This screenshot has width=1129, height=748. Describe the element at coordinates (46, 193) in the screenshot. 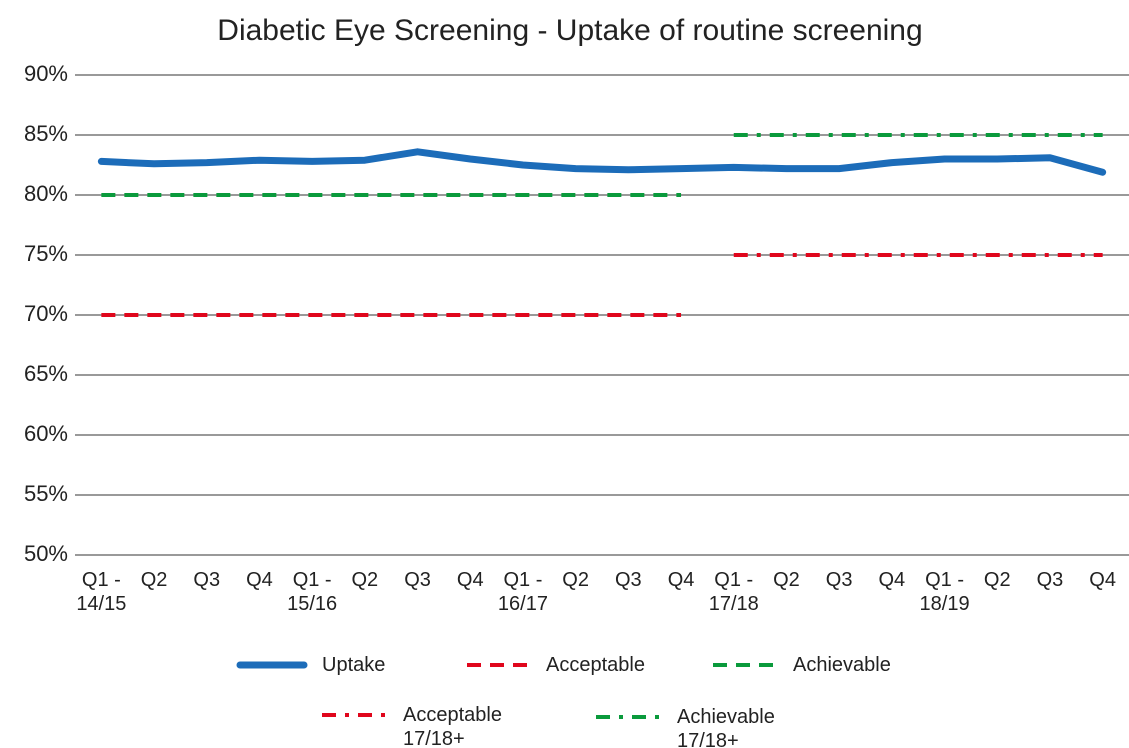

I see `y-tick-label: 80%` at that location.